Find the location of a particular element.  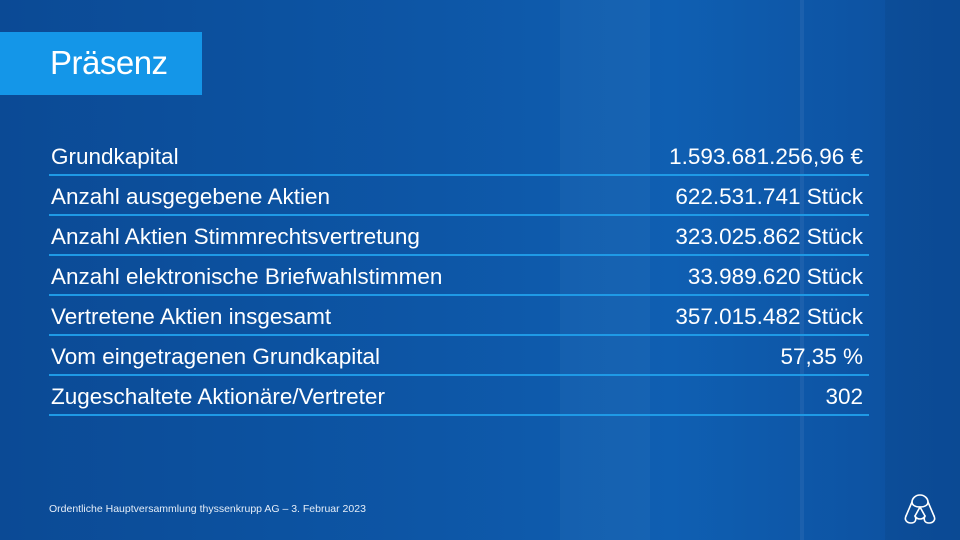

table-row: Zugeschaltete Aktionäre/Vertreter 302 is located at coordinates (459, 396).